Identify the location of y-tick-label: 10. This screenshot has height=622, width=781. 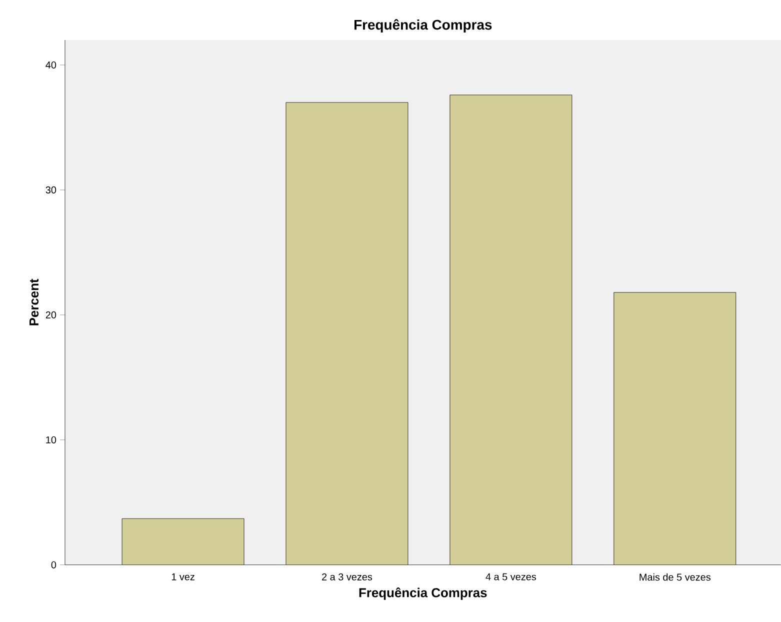
(51, 440).